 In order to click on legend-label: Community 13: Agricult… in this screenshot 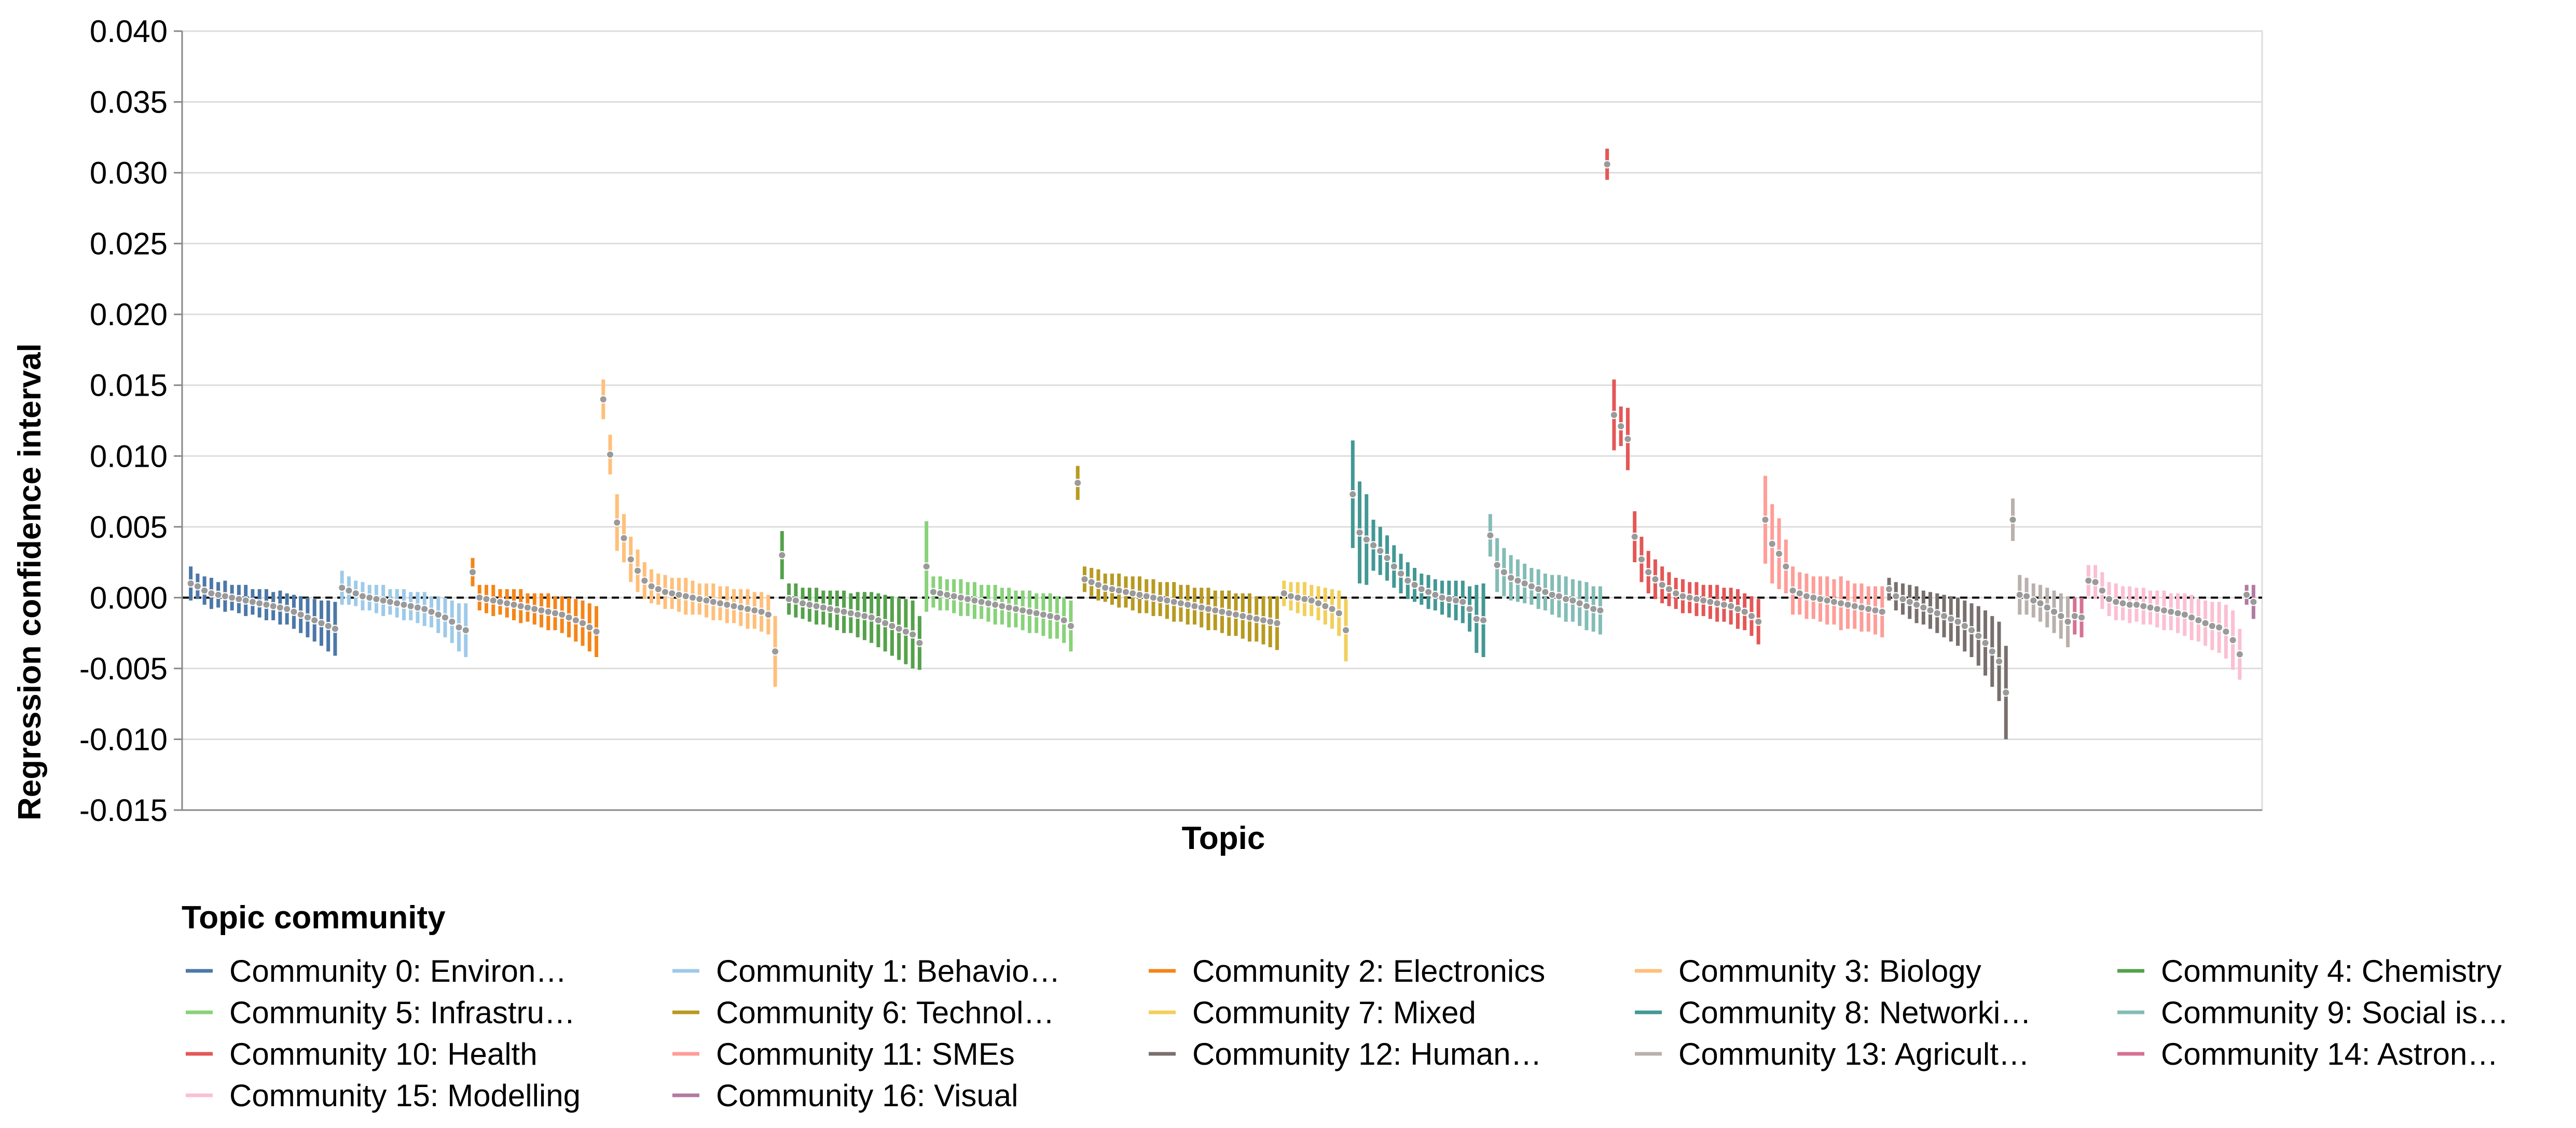, I will do `click(1854, 1054)`.